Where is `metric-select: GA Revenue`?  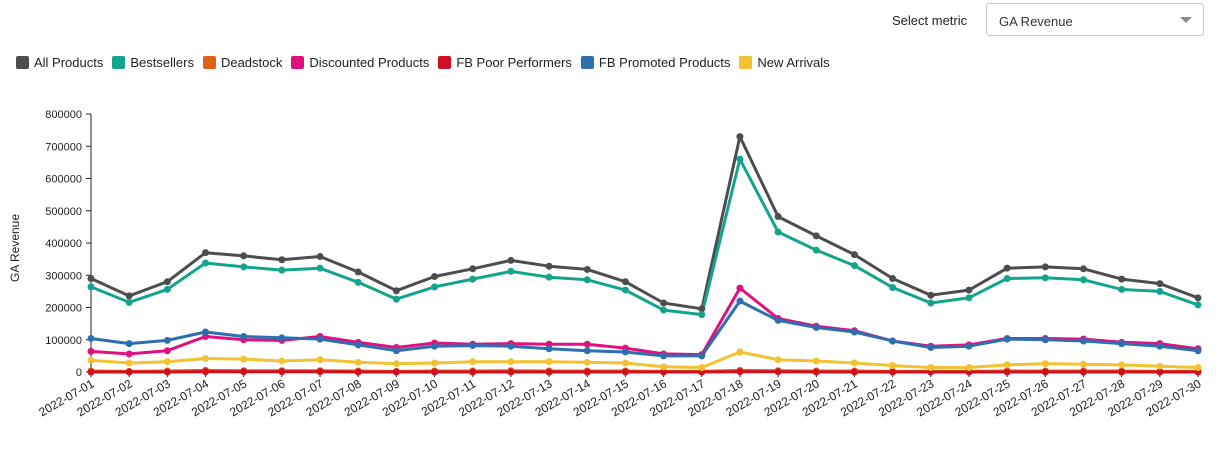
metric-select: GA Revenue is located at coordinates (1095, 19).